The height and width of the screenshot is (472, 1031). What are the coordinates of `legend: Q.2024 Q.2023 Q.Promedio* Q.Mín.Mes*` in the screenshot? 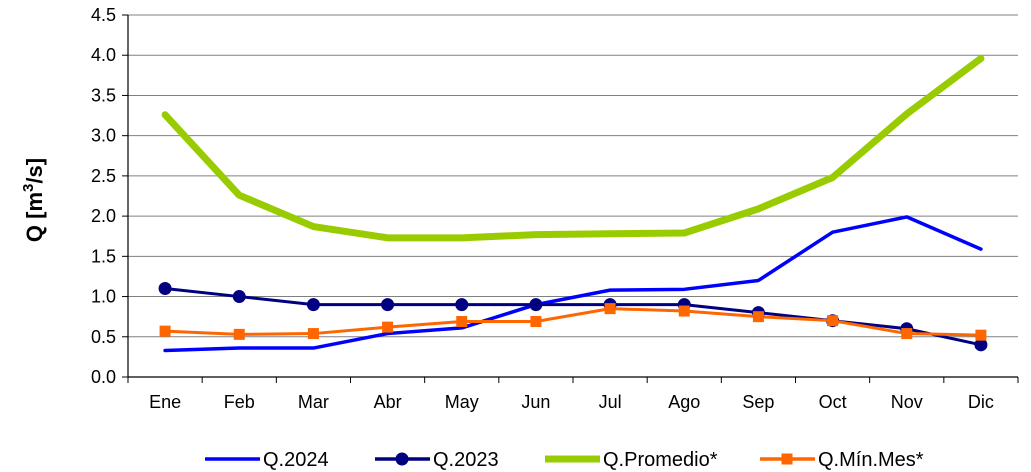 It's located at (564, 460).